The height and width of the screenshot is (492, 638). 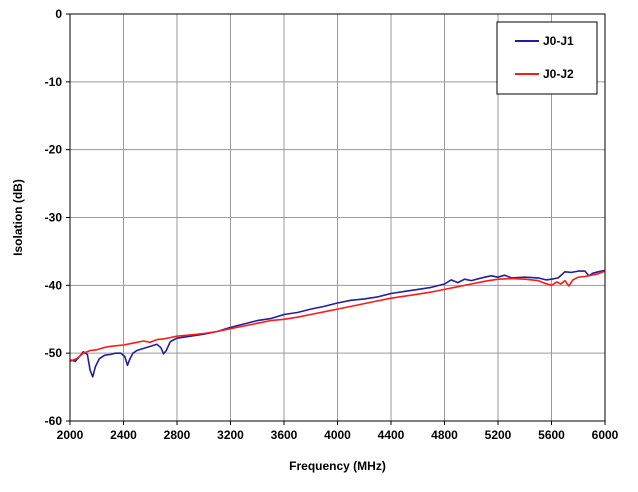 What do you see at coordinates (18, 217) in the screenshot?
I see `y-axis-title: Isolation (dB)` at bounding box center [18, 217].